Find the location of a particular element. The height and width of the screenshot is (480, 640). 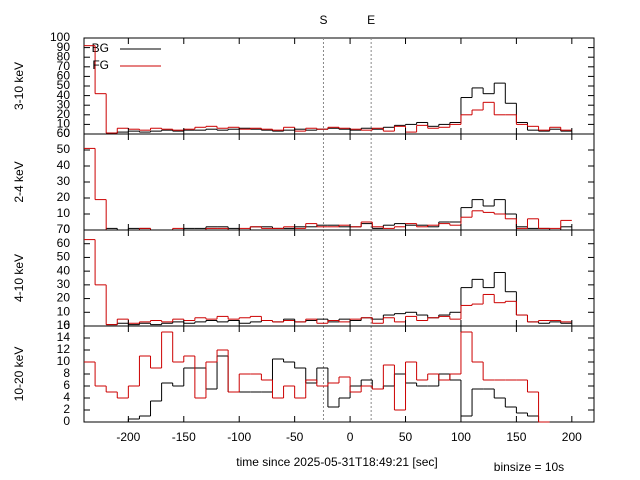

y-tick-label: 90 is located at coordinates (64, 47).